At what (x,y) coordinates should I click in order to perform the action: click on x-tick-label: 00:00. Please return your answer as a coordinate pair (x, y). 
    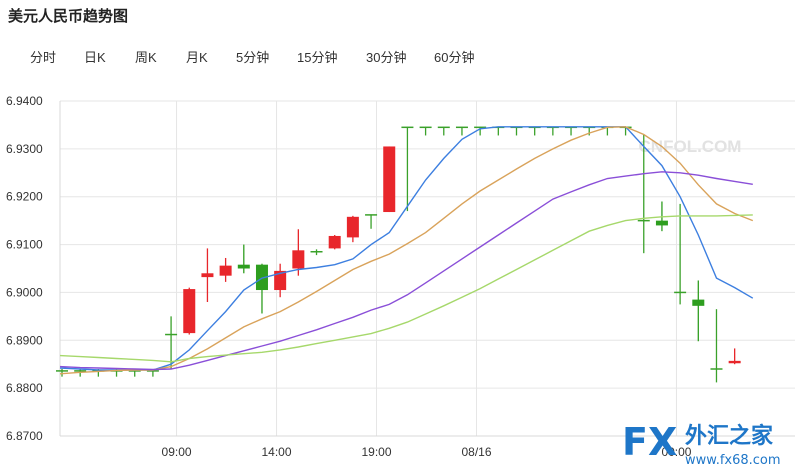
    Looking at the image, I should click on (676, 452).